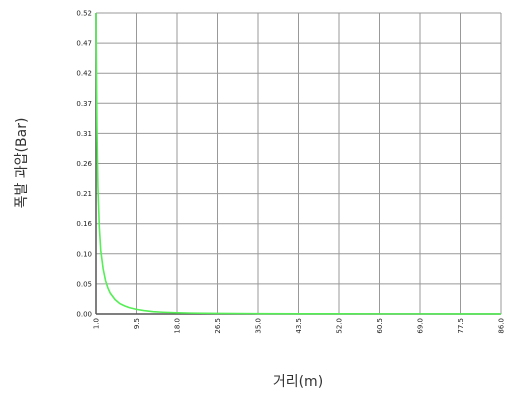  Describe the element at coordinates (84, 74) in the screenshot. I see `y-tick-label: 0.42` at that location.